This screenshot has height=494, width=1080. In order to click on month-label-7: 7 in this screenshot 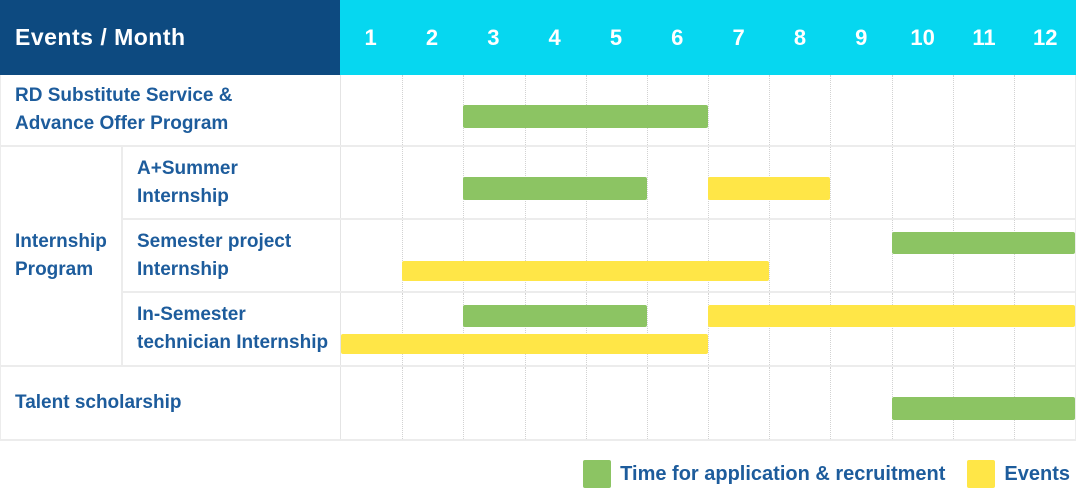, I will do `click(738, 37)`.